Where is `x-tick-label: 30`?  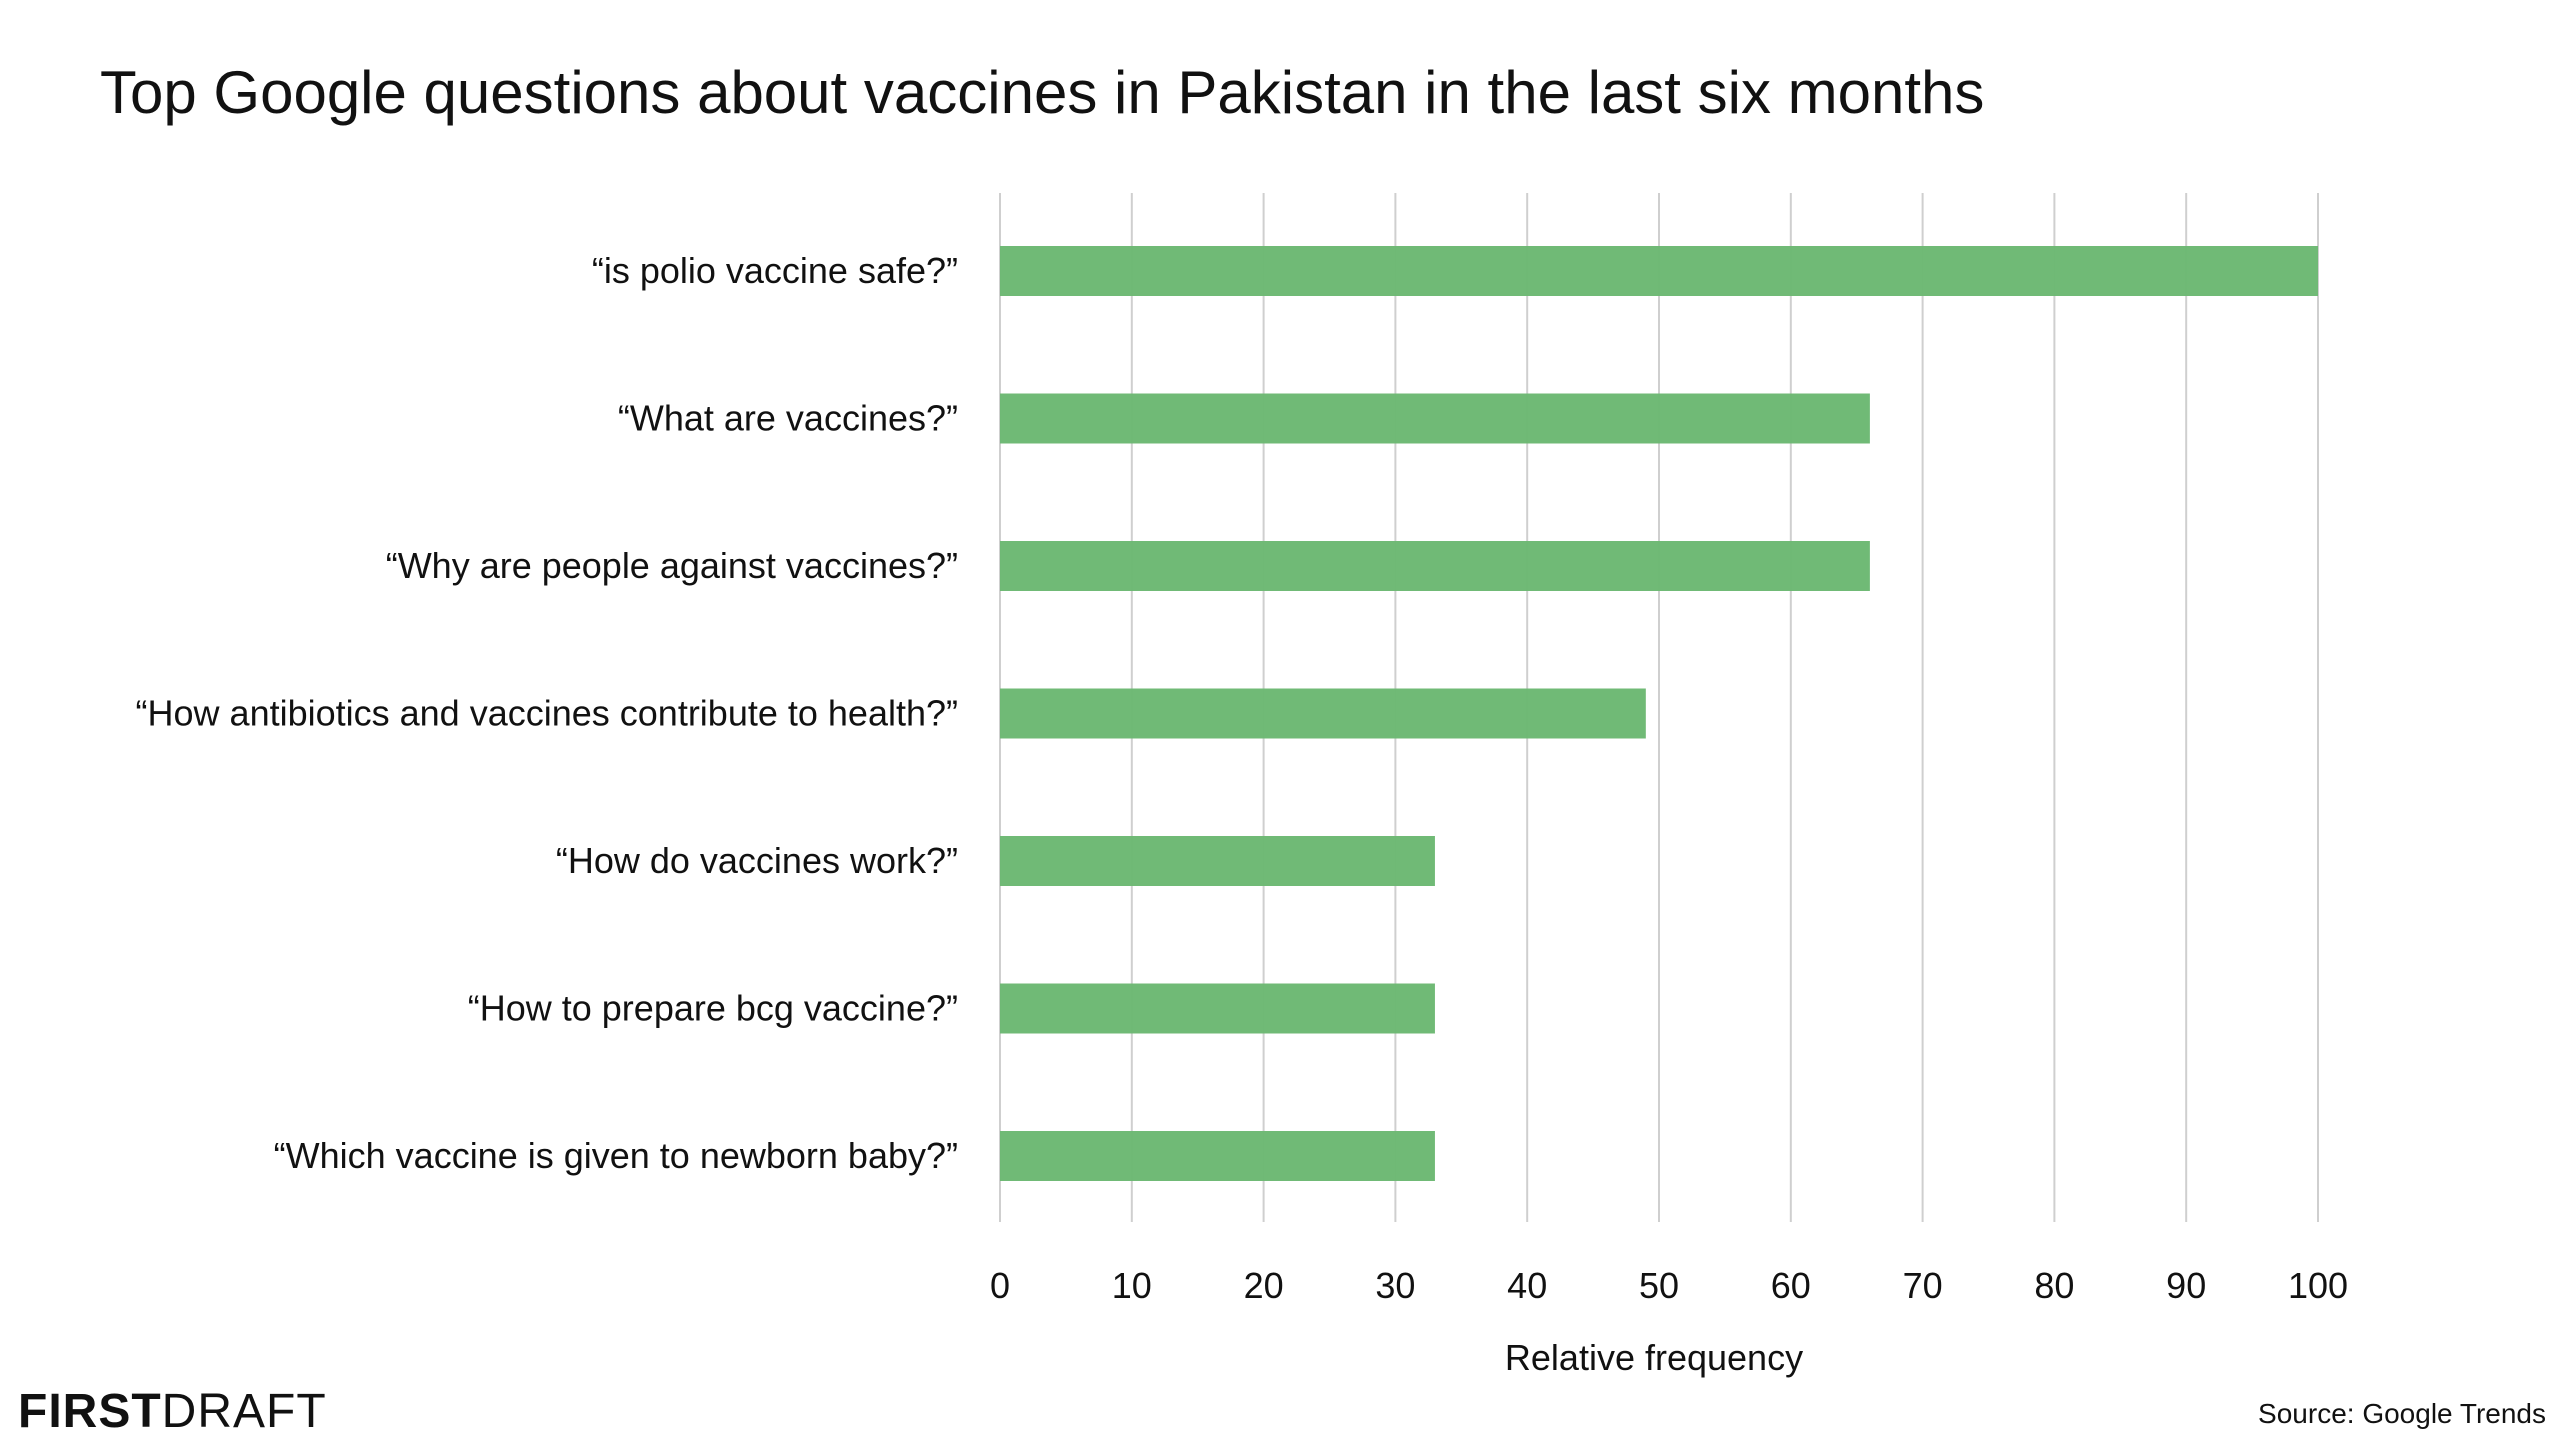
x-tick-label: 30 is located at coordinates (1395, 1285).